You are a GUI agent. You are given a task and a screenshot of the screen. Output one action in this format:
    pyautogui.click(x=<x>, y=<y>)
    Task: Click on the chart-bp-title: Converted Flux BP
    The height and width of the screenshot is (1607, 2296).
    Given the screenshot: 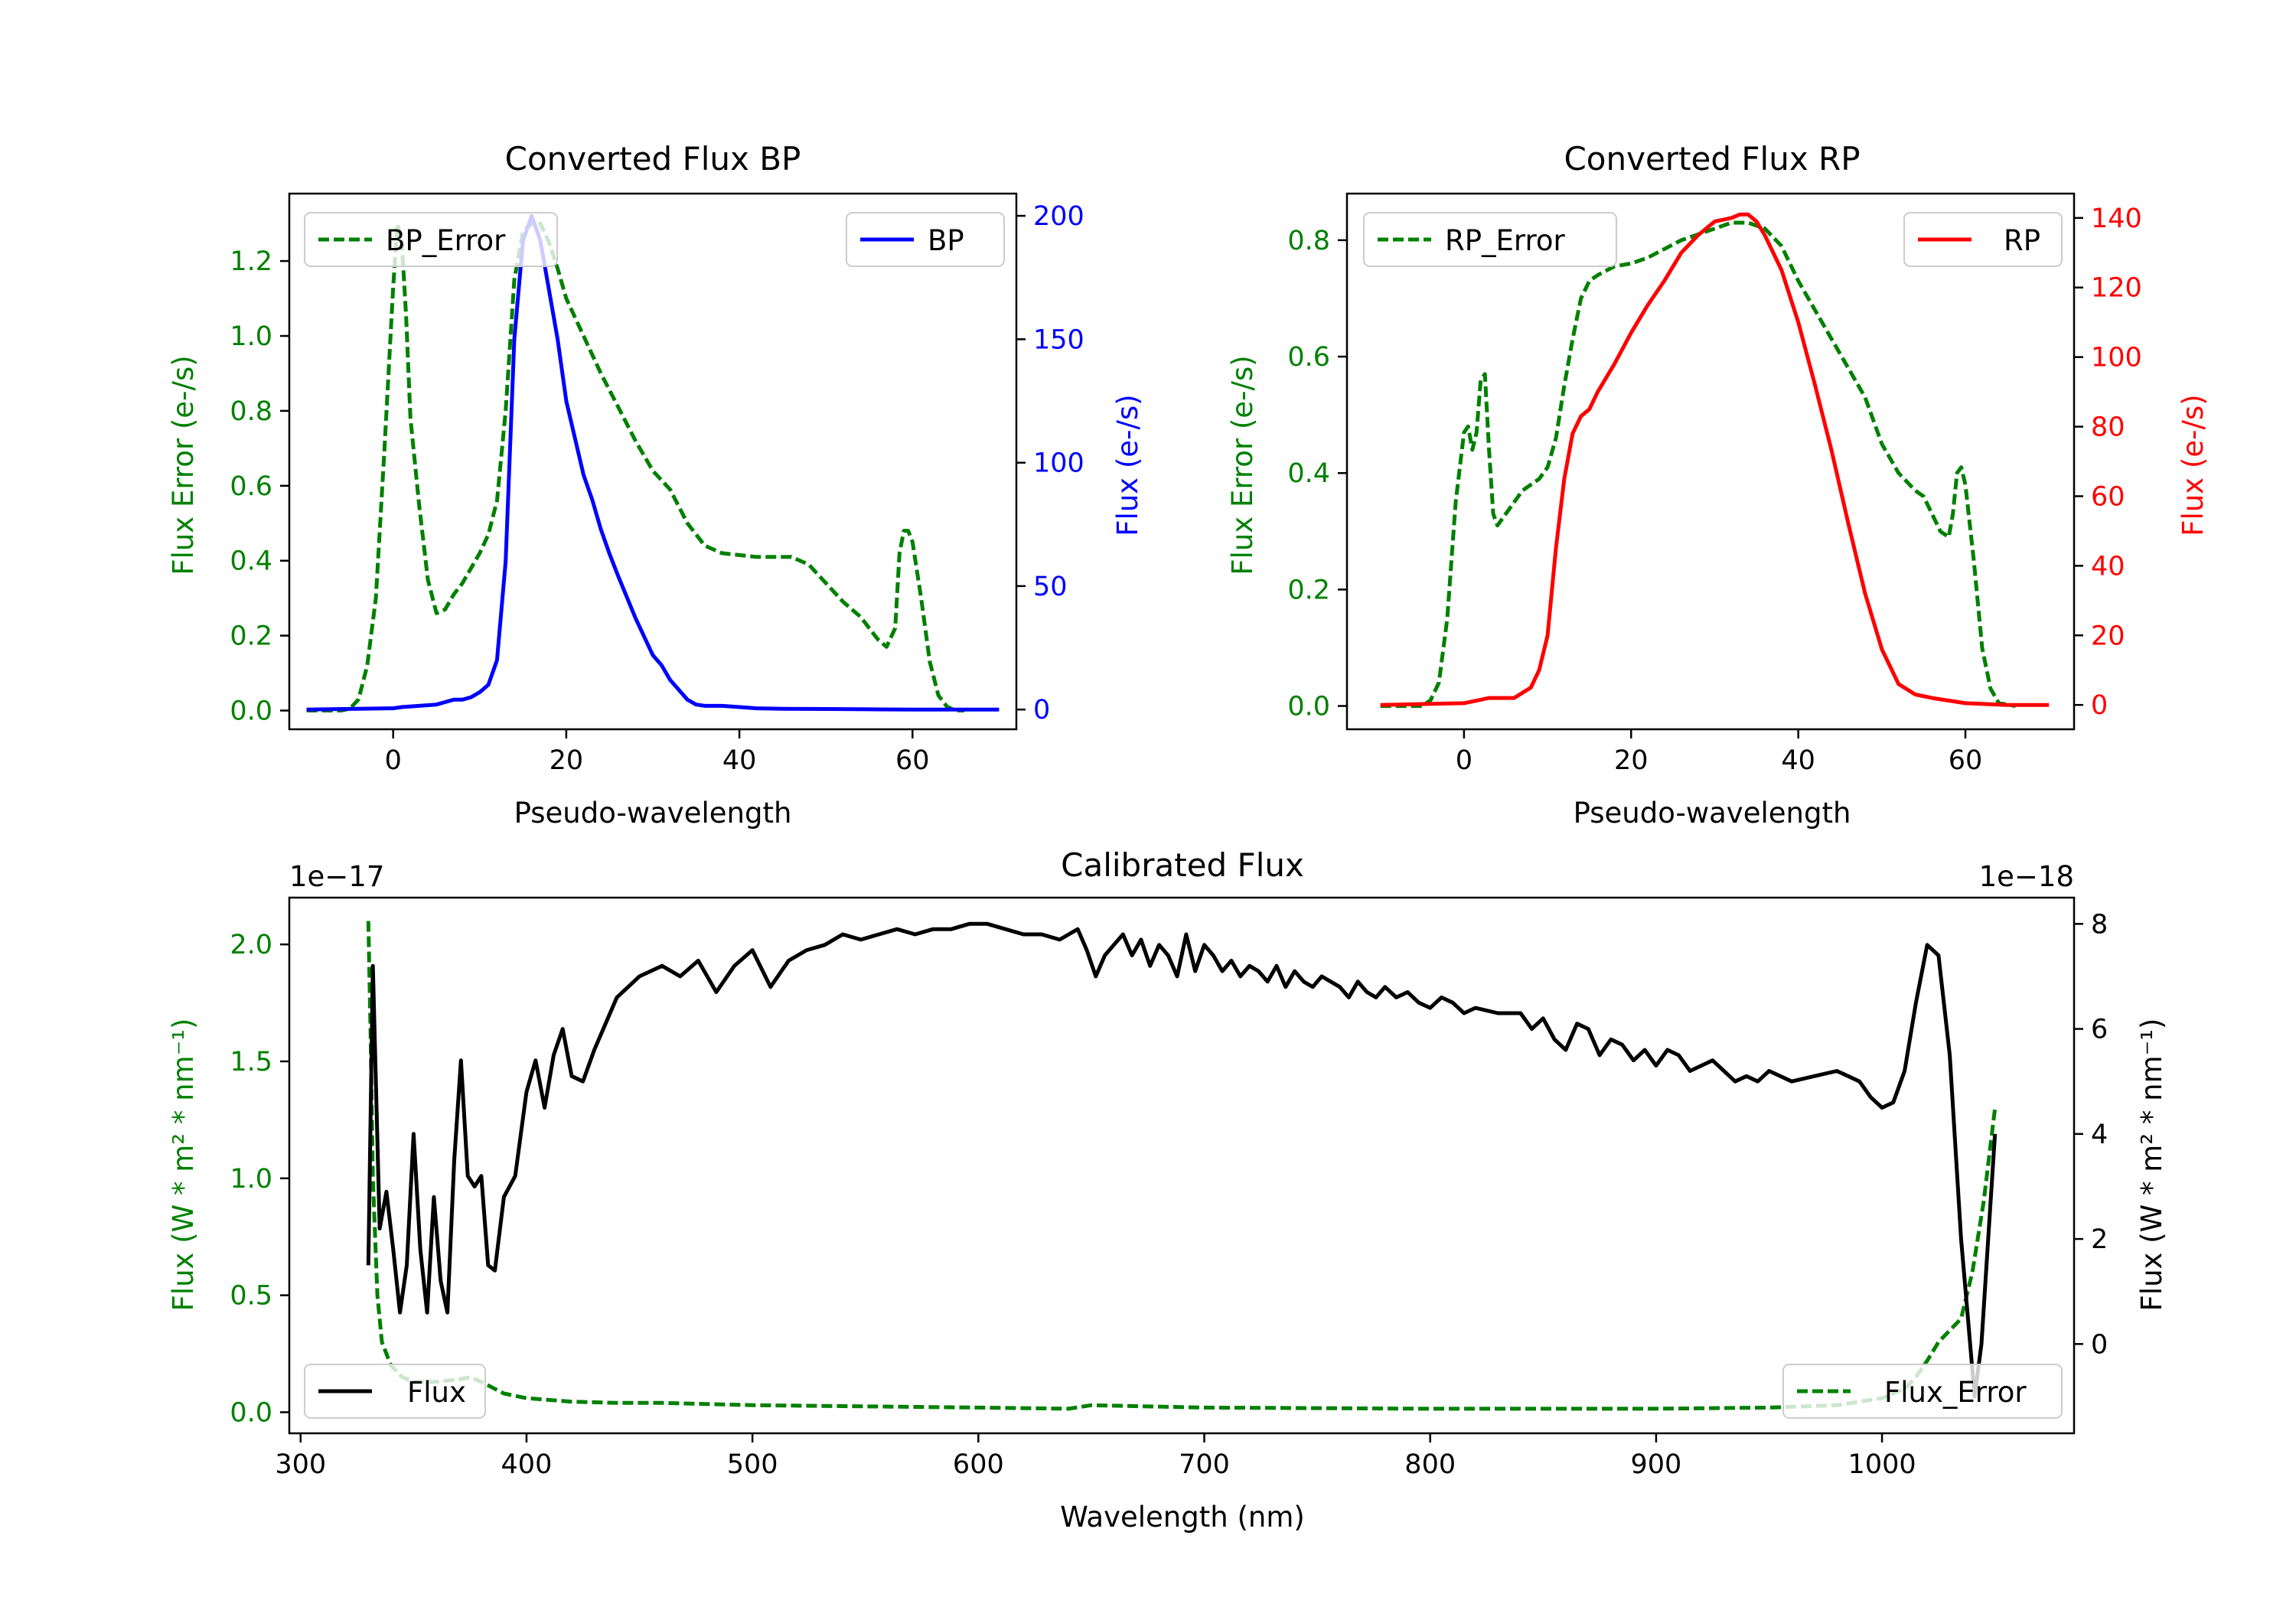 What is the action you would take?
    pyautogui.click(x=653, y=159)
    